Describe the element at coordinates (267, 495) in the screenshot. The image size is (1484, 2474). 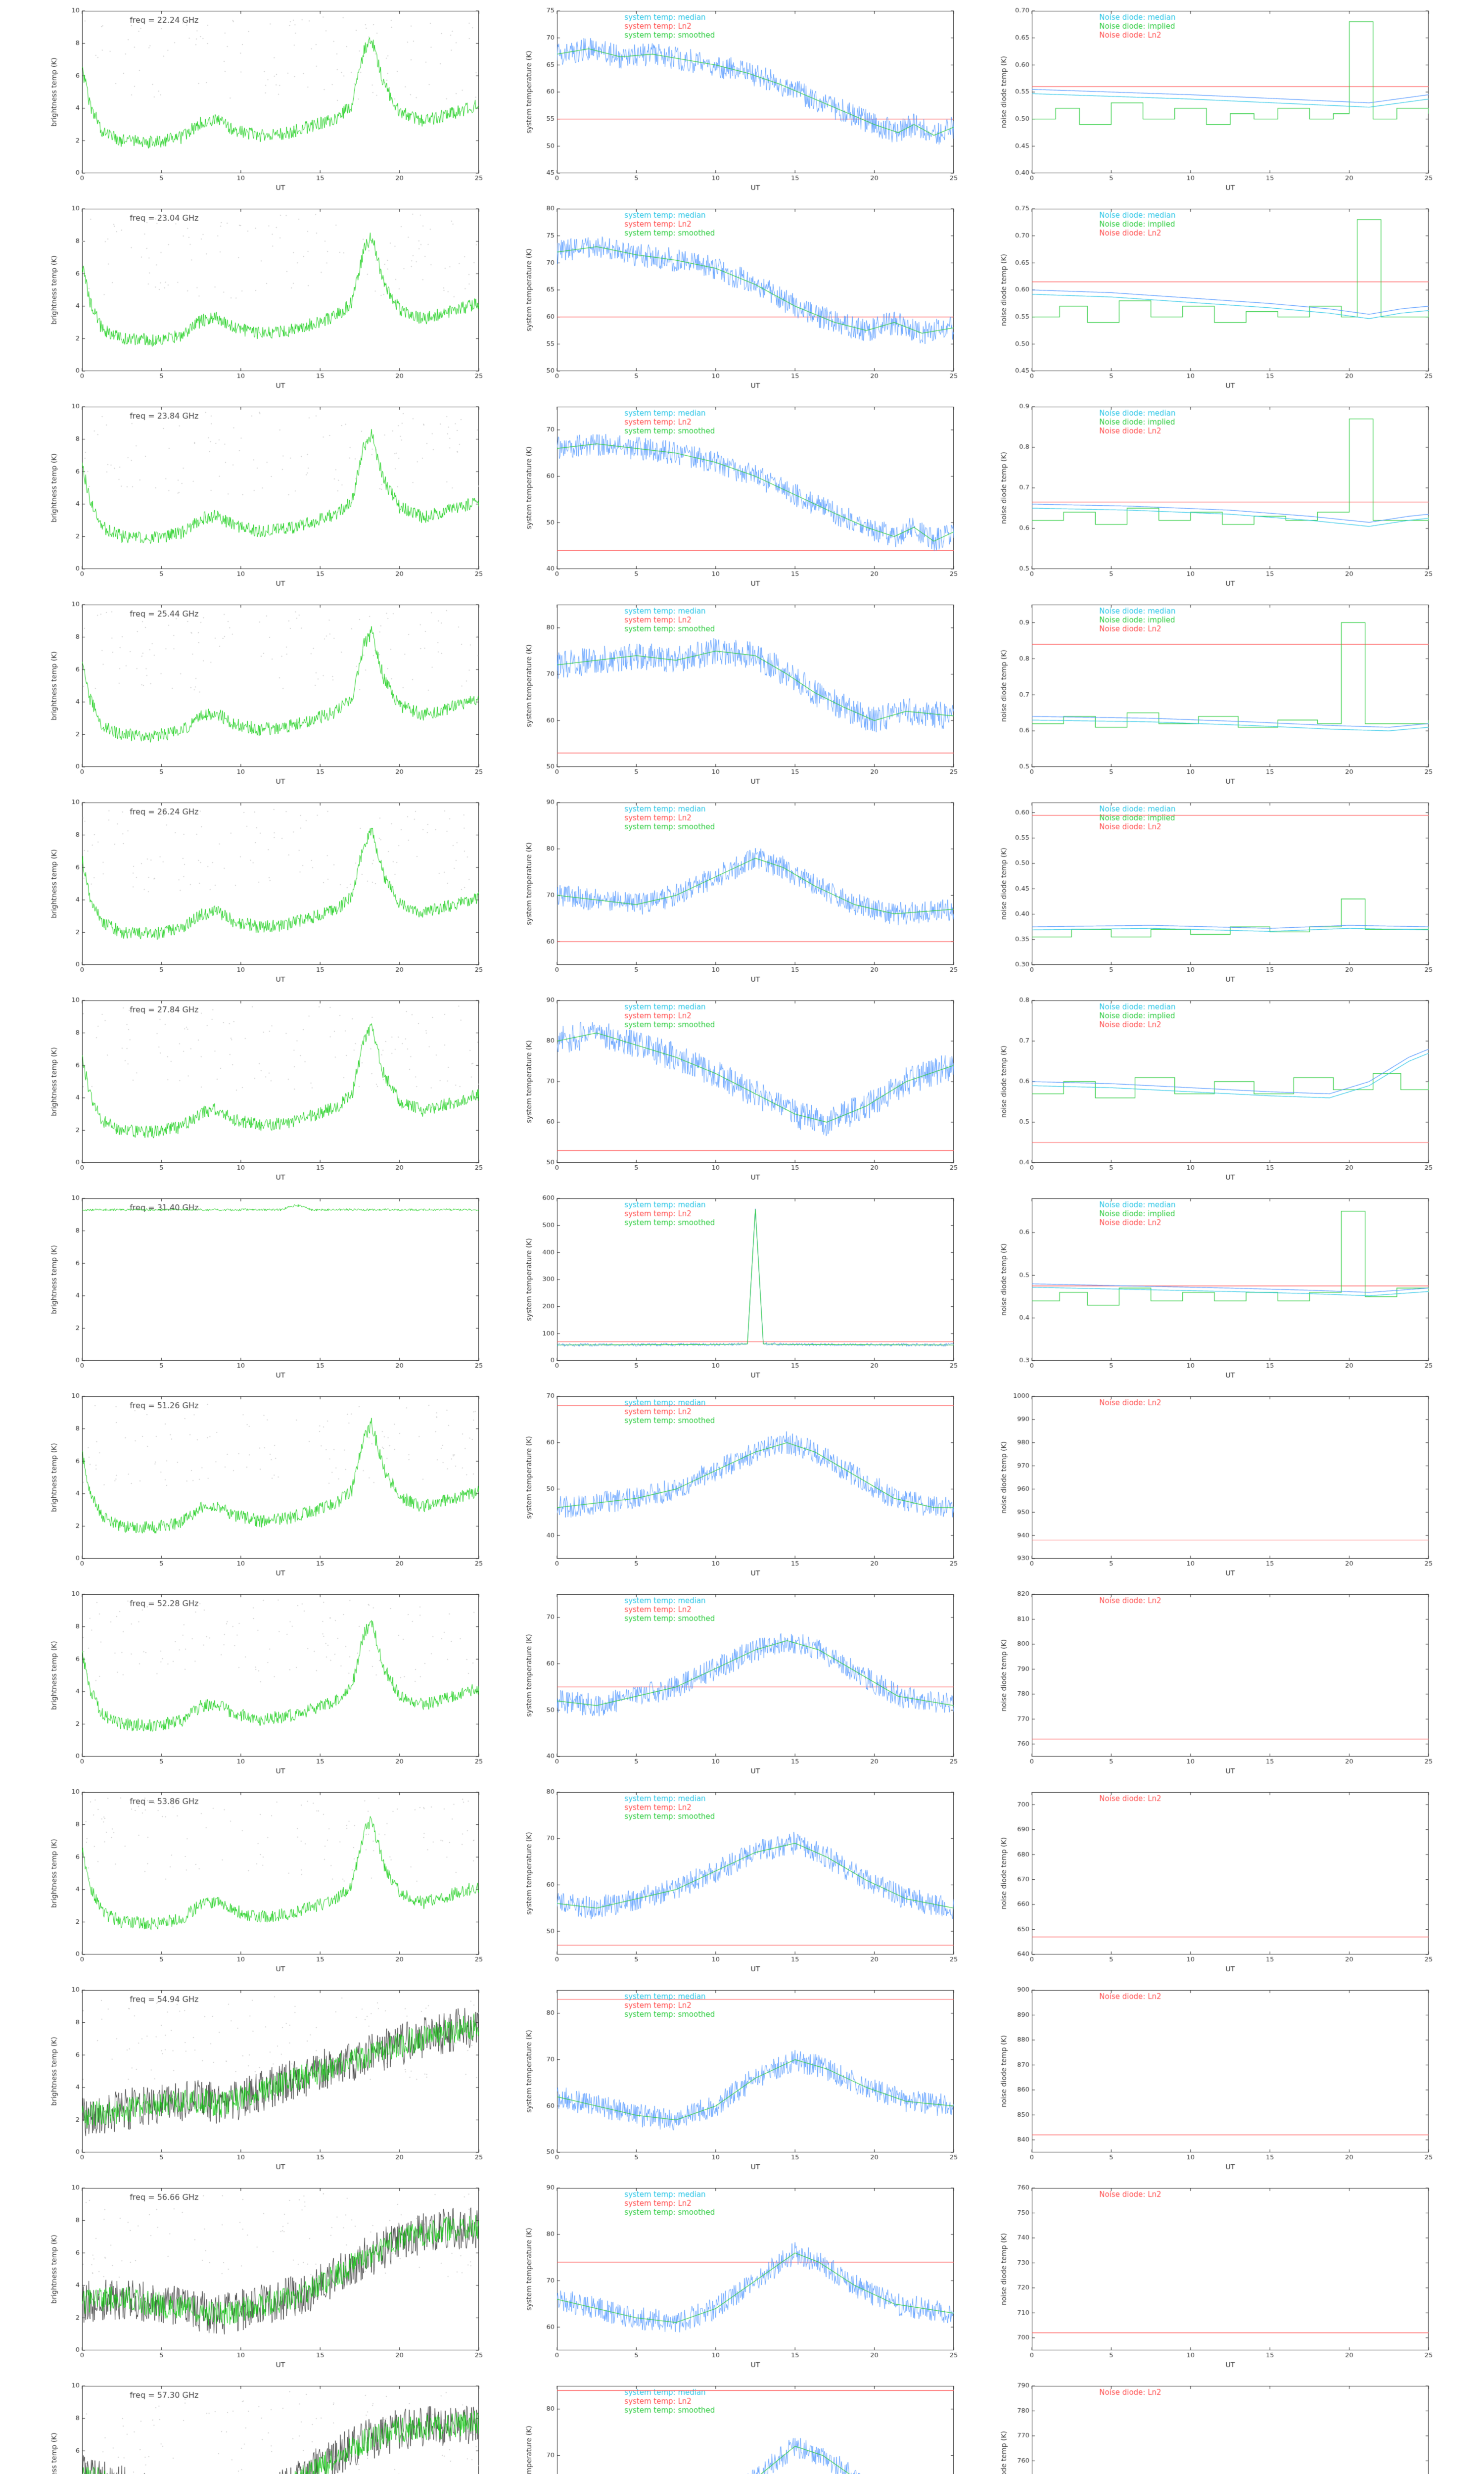
I see `chart-spectrum-row3` at that location.